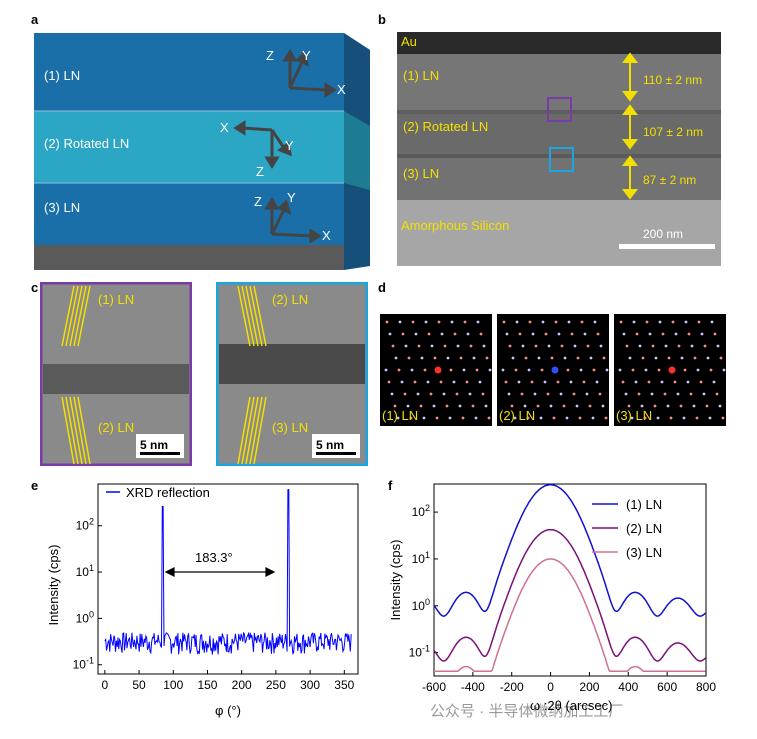  Describe the element at coordinates (344, 685) in the screenshot. I see `x-tick-label: 350` at that location.